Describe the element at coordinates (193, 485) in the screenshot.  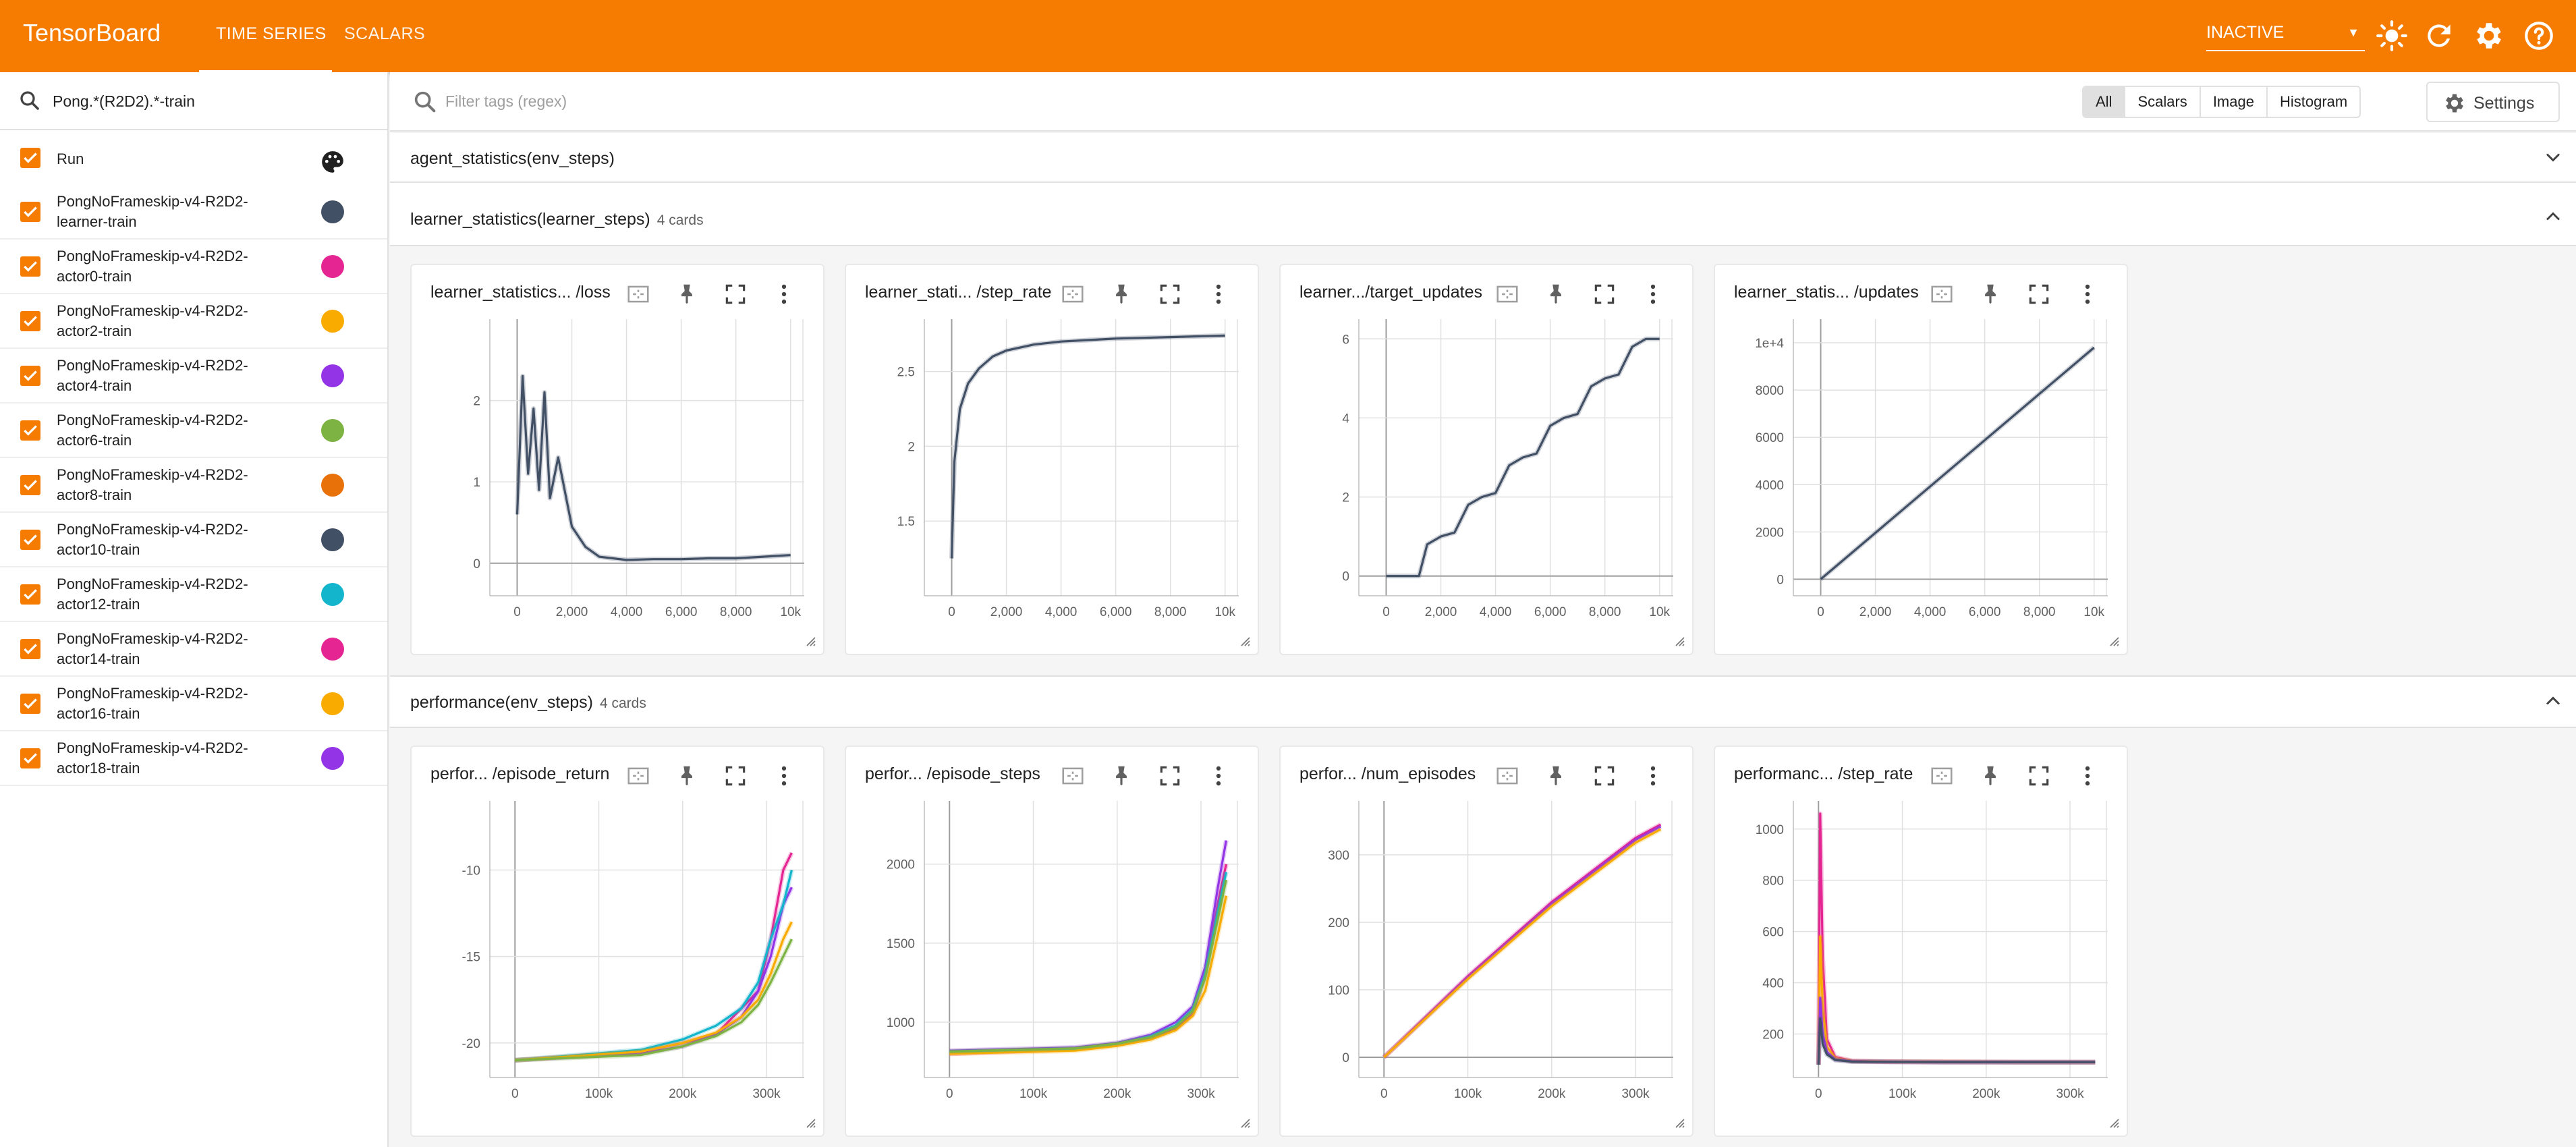
I see `run-row: PongNoFrameskip-v4-R2D2- actor8-train` at that location.